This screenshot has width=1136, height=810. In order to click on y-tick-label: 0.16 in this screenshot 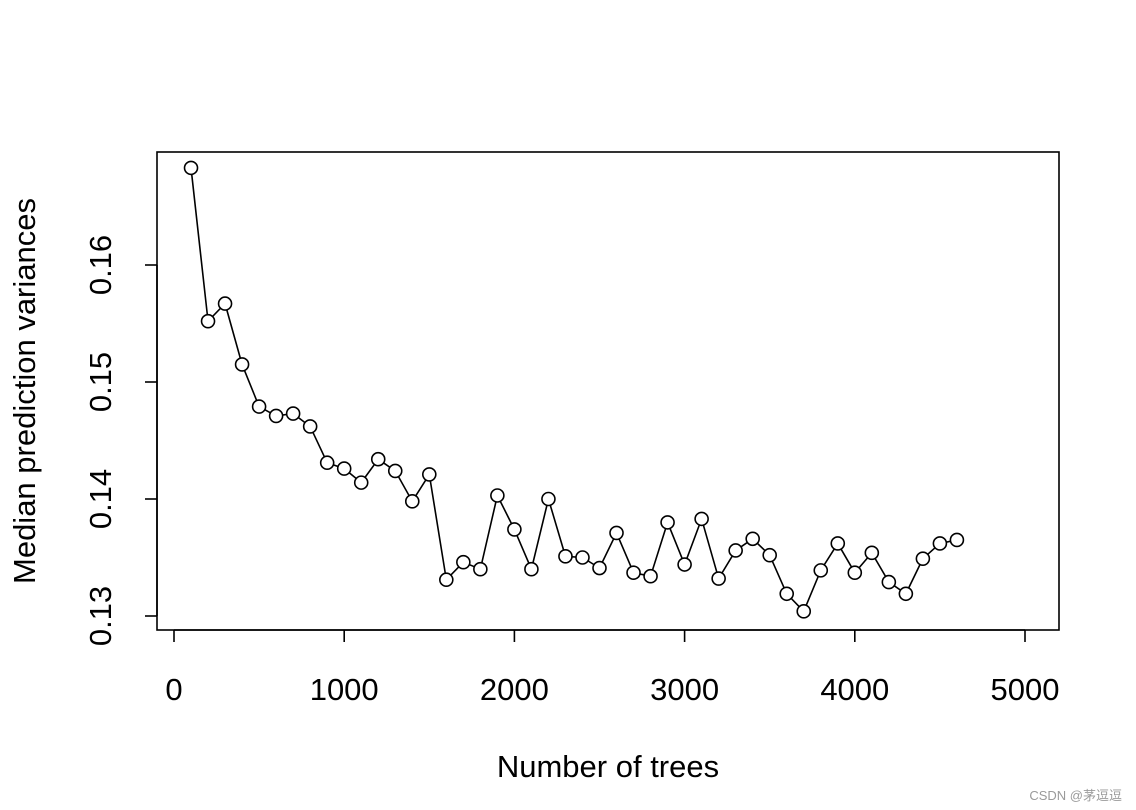, I will do `click(100, 265)`.